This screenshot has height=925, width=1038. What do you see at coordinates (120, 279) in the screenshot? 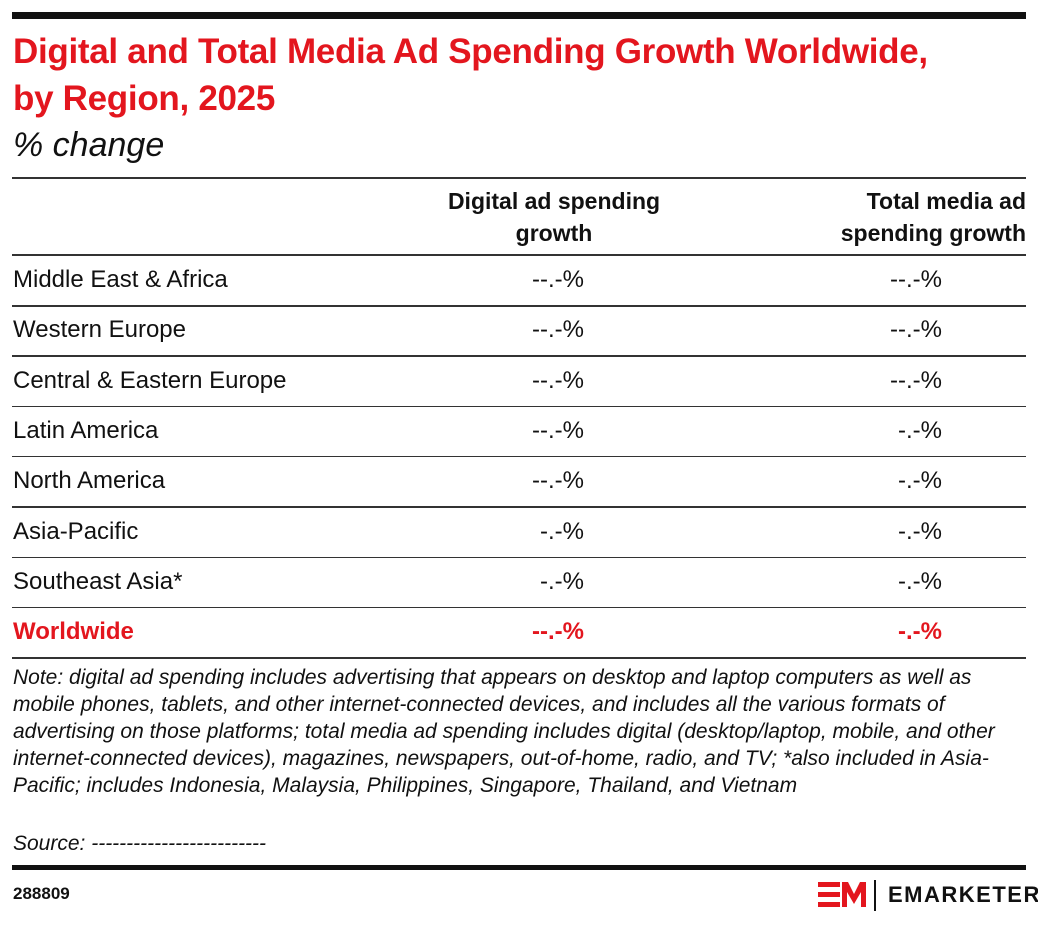
I see `row-label: Middle East & Africa` at bounding box center [120, 279].